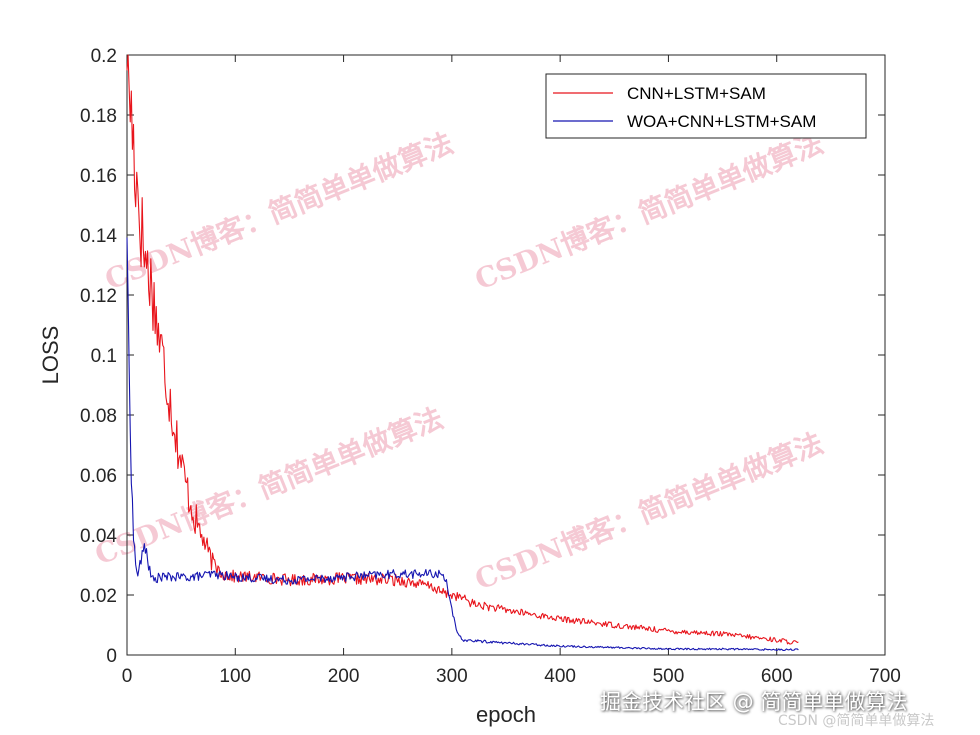 The width and height of the screenshot is (980, 735). I want to click on y-tick-label: 0.12, so click(98, 296).